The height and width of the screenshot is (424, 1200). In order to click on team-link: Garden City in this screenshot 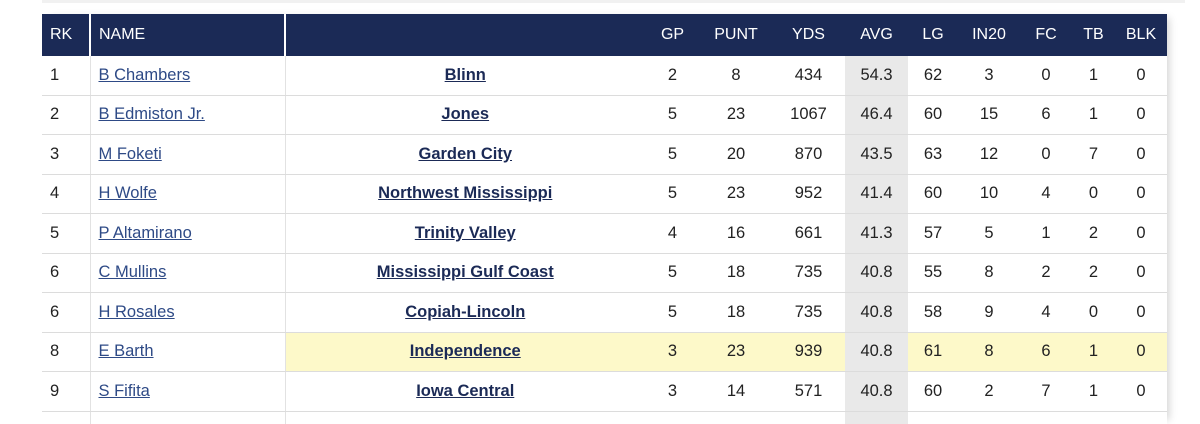, I will do `click(465, 153)`.